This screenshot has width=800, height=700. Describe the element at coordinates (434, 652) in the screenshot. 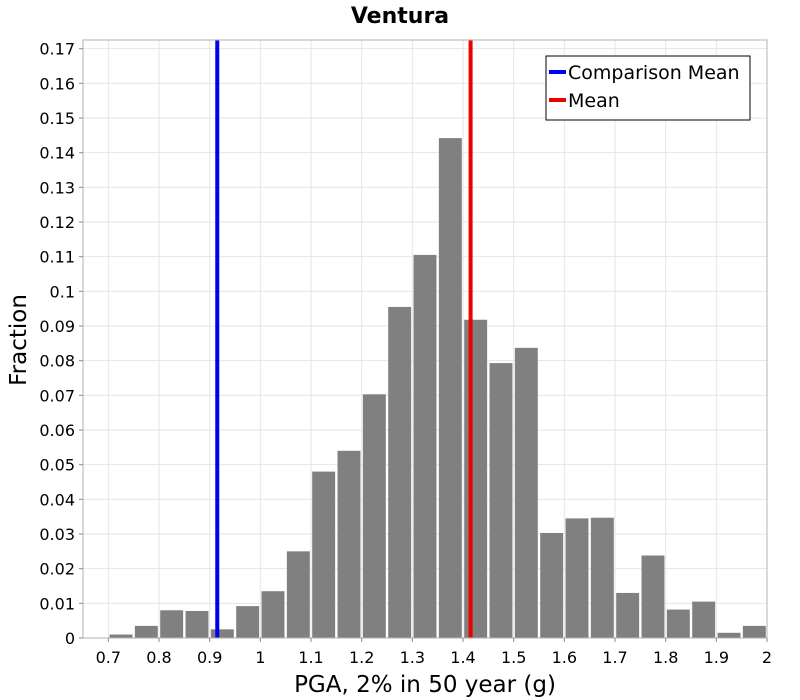

I see `x-axis-ticks: 0.7 0.8 0.9 1 1.1 1.2 1.3 1.4 1.5 1.6 1.7 1.8 1.9 2` at that location.